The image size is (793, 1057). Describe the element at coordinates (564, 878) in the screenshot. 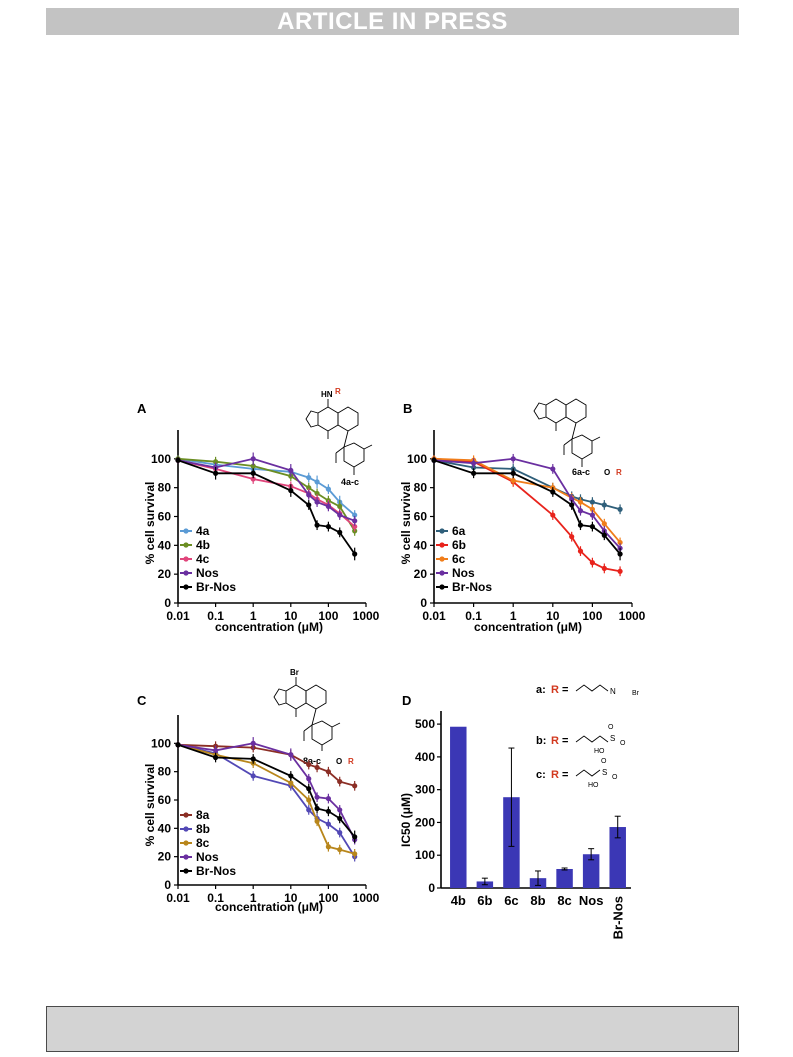

I see `bar-8c` at that location.